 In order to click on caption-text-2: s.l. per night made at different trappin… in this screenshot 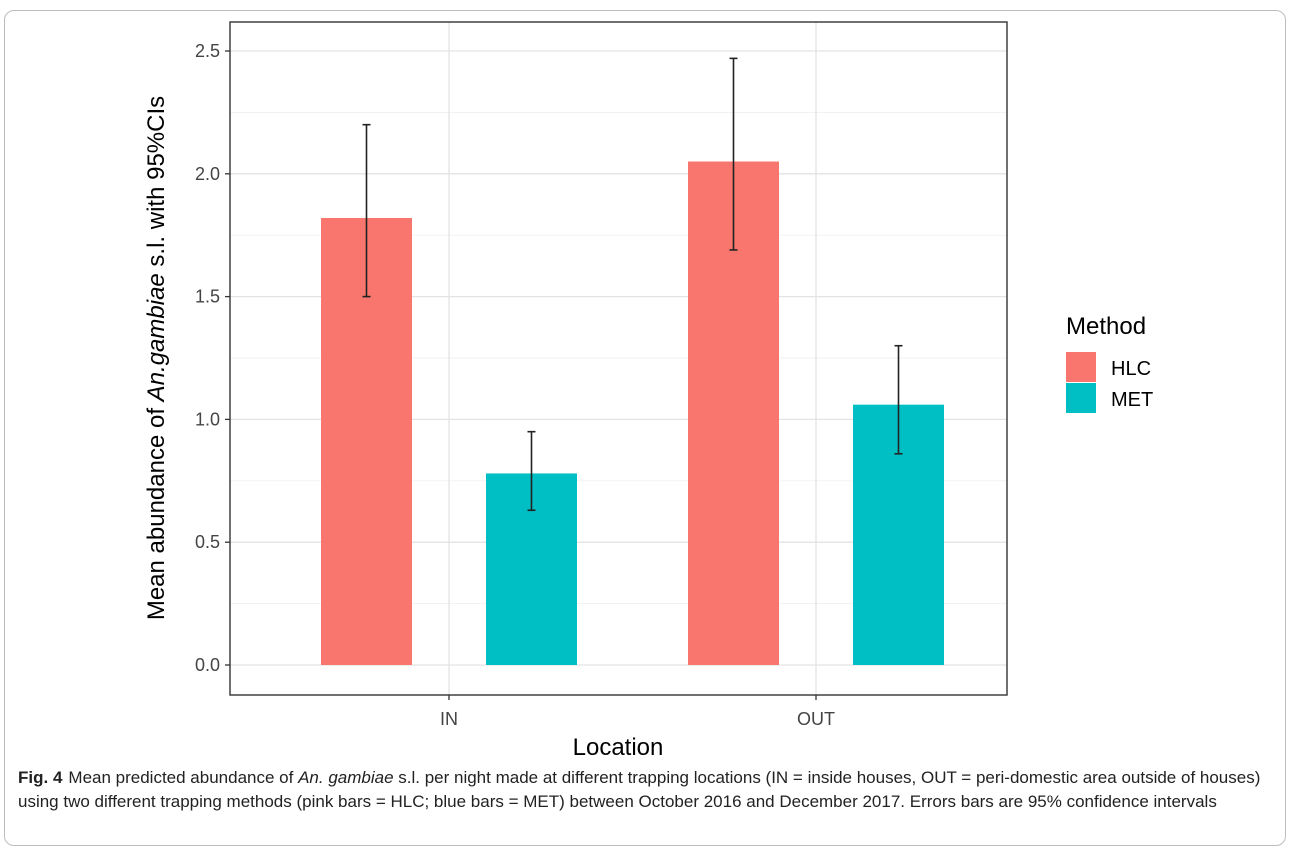, I will do `click(639, 789)`.